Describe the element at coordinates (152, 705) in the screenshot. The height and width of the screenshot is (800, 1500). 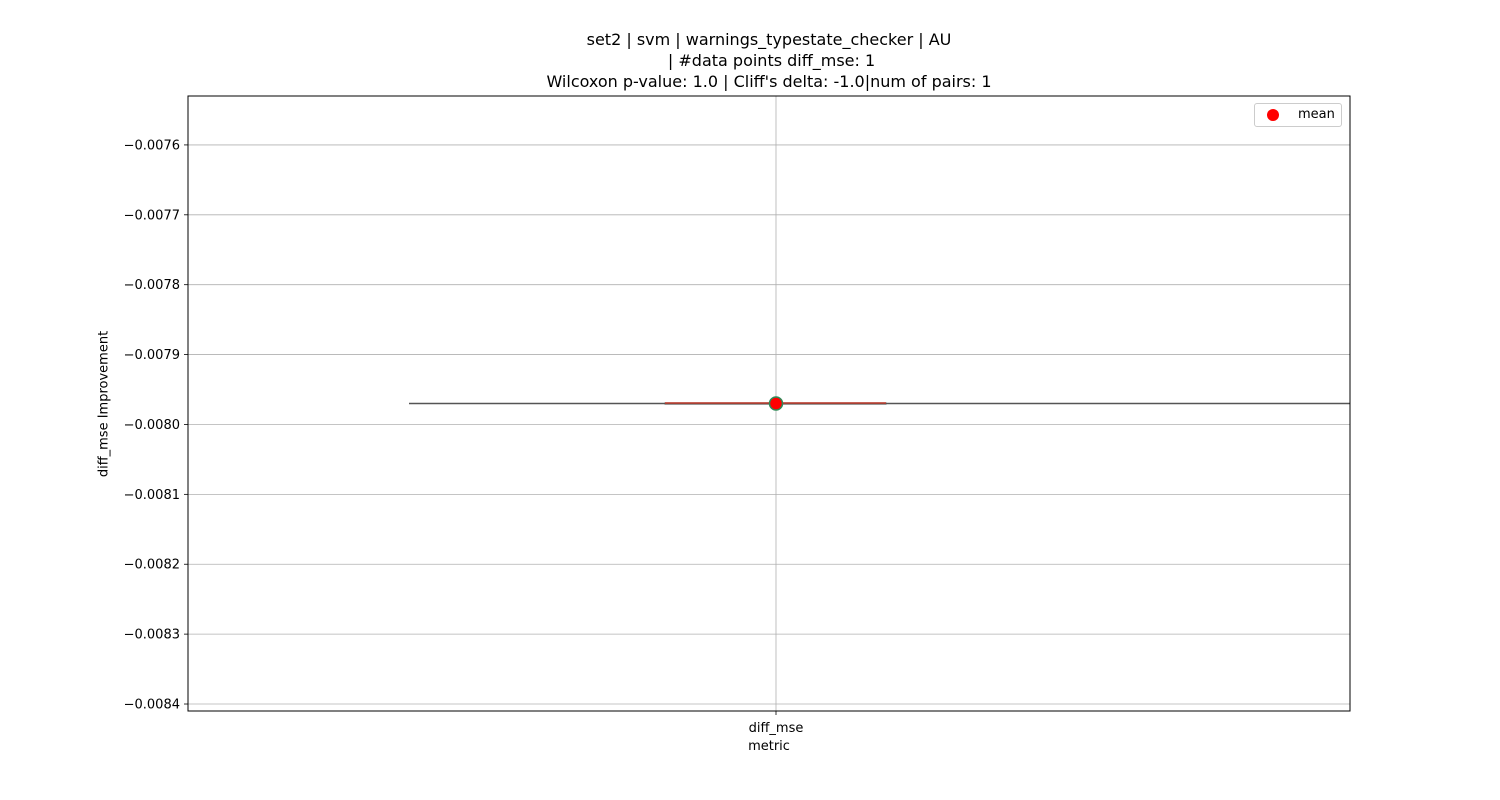
I see `y-tick-label: −0.0084` at that location.